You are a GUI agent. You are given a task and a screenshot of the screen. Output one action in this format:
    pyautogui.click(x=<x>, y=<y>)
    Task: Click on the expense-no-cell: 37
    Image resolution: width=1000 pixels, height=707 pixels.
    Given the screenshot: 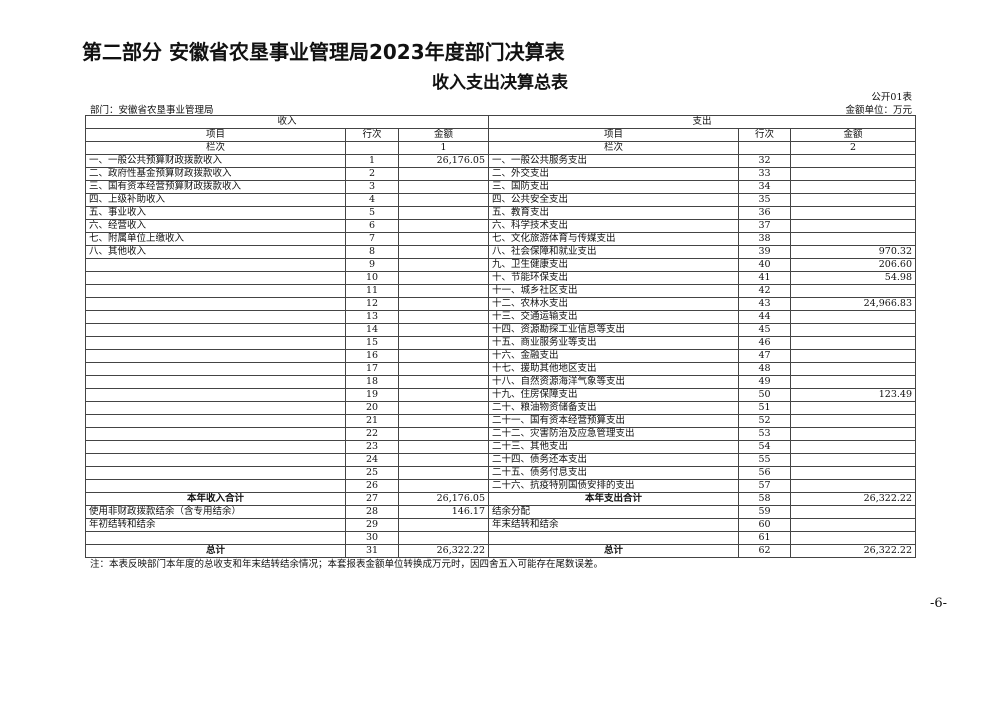 What is the action you would take?
    pyautogui.click(x=764, y=226)
    